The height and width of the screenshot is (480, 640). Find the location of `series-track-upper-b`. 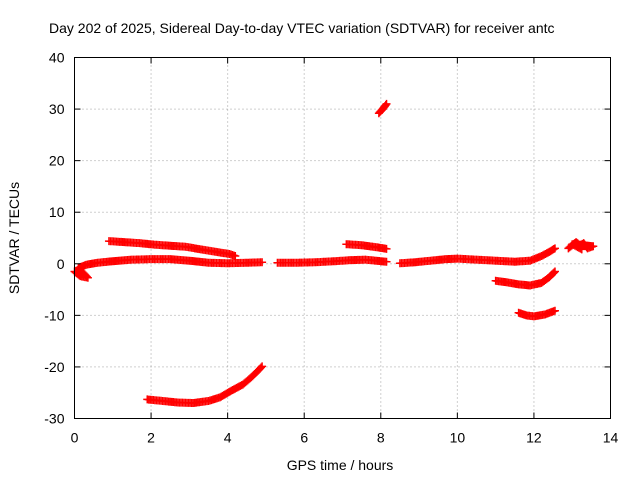

series-track-upper-b is located at coordinates (366, 246).